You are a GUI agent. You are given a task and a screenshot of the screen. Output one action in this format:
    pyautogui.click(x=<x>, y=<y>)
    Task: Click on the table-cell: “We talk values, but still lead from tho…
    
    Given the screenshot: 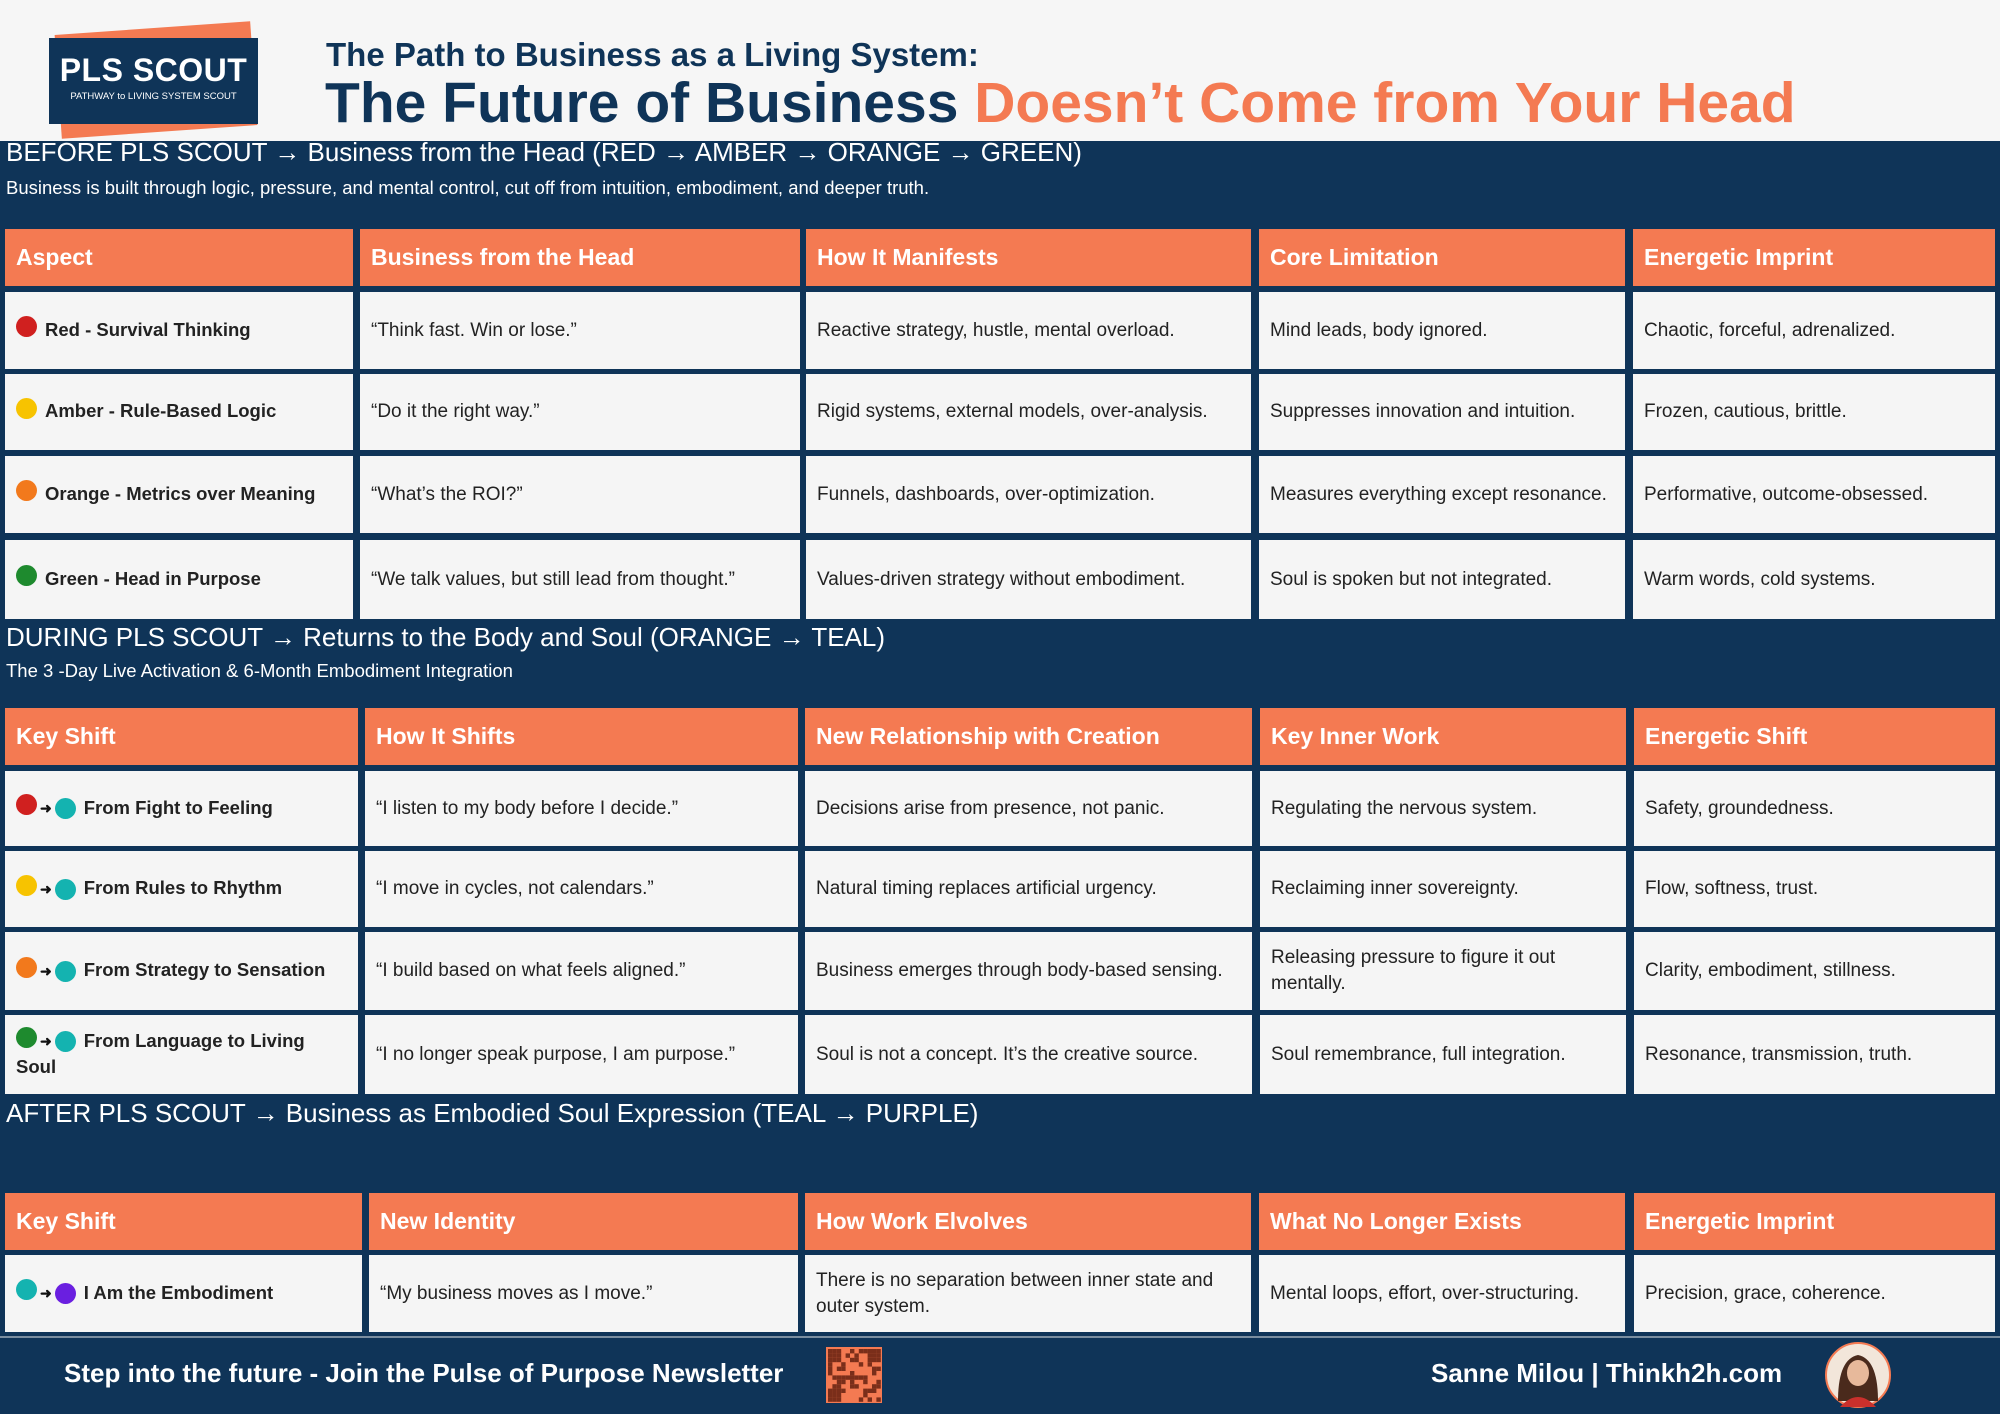 What is the action you would take?
    pyautogui.click(x=580, y=579)
    